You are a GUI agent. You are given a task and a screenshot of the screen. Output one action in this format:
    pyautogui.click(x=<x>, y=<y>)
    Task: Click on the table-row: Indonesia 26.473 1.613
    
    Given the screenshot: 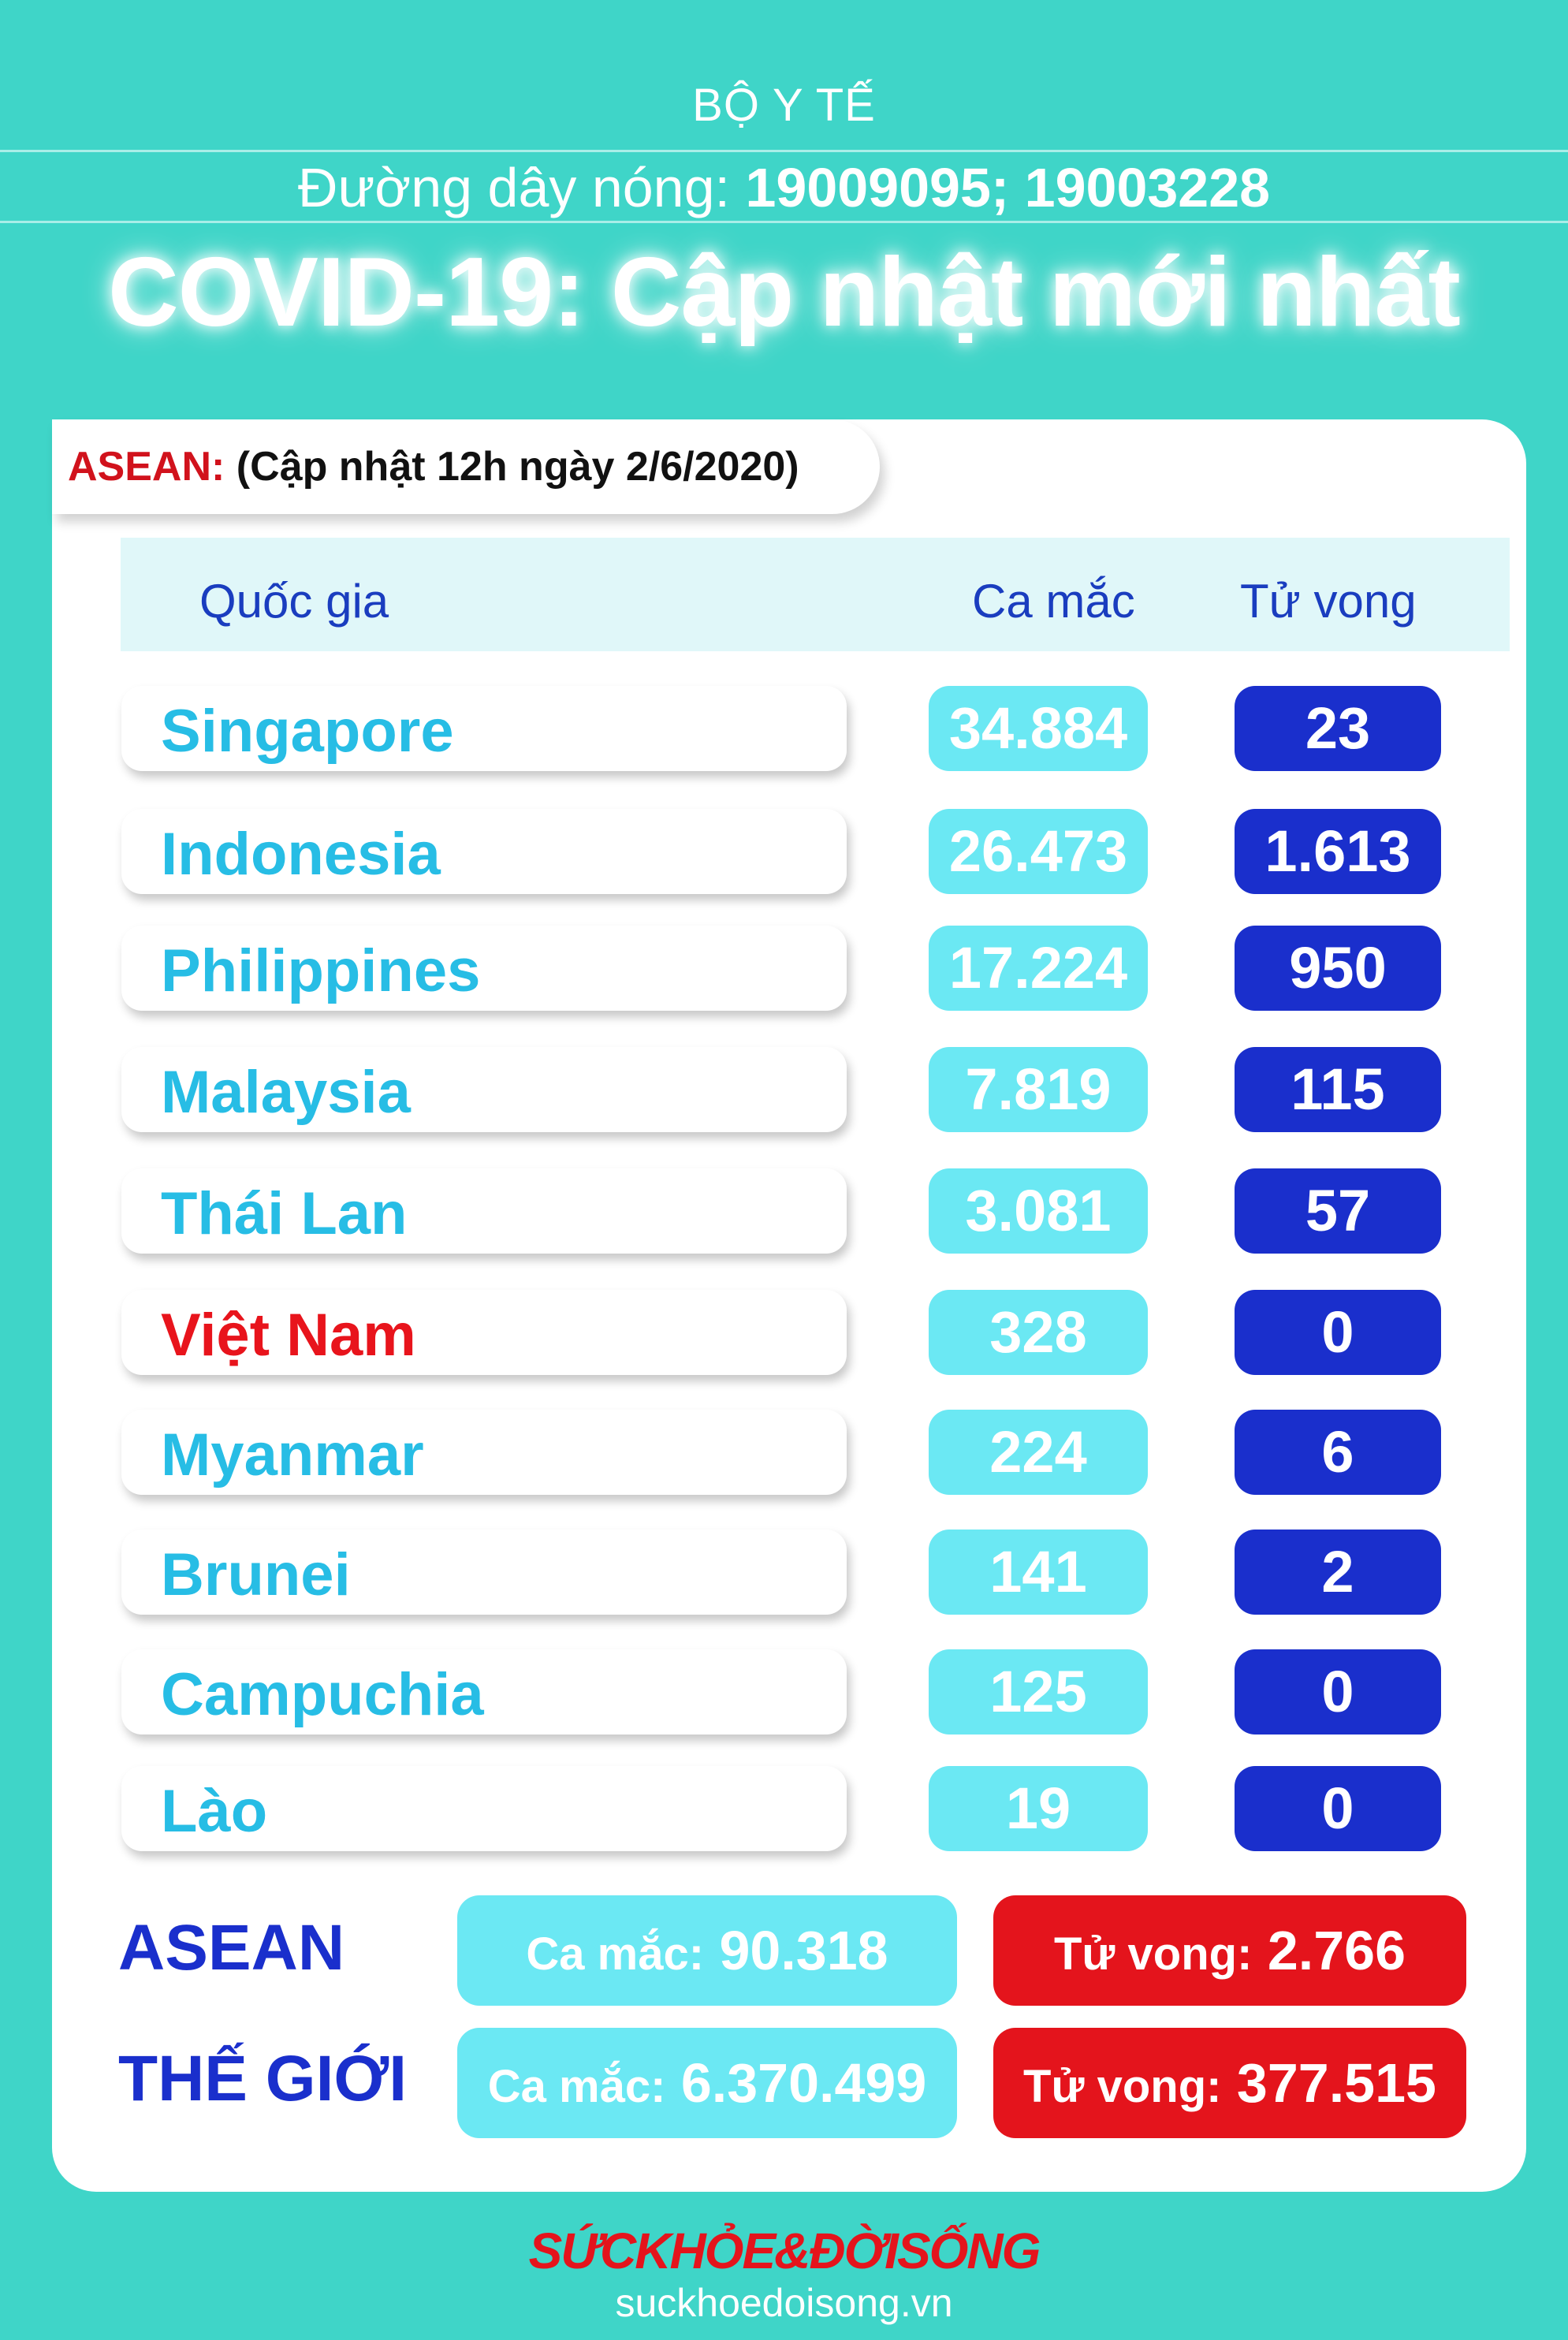 What is the action you would take?
    pyautogui.click(x=789, y=852)
    